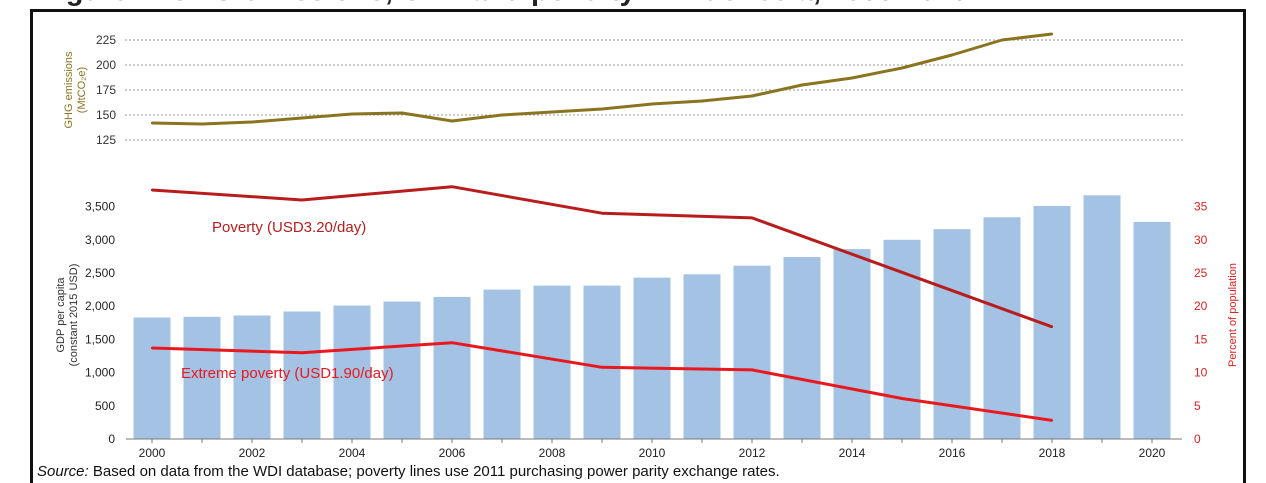 This screenshot has width=1266, height=483. Describe the element at coordinates (111, 439) in the screenshot. I see `gdp-tick-label: 0` at that location.